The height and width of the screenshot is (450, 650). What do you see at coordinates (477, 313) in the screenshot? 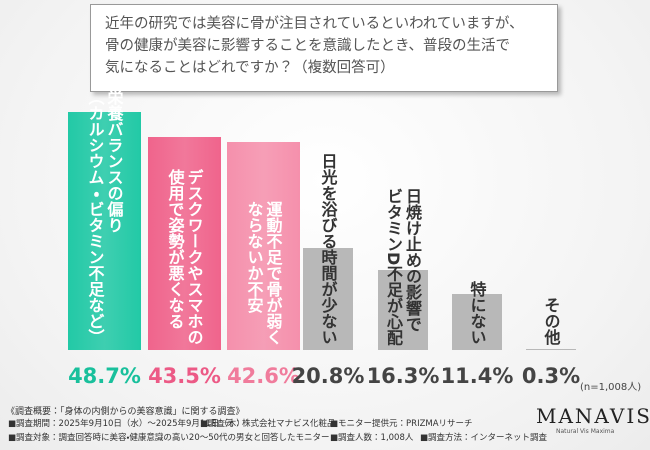
I see `bar-label: 特にない` at bounding box center [477, 313].